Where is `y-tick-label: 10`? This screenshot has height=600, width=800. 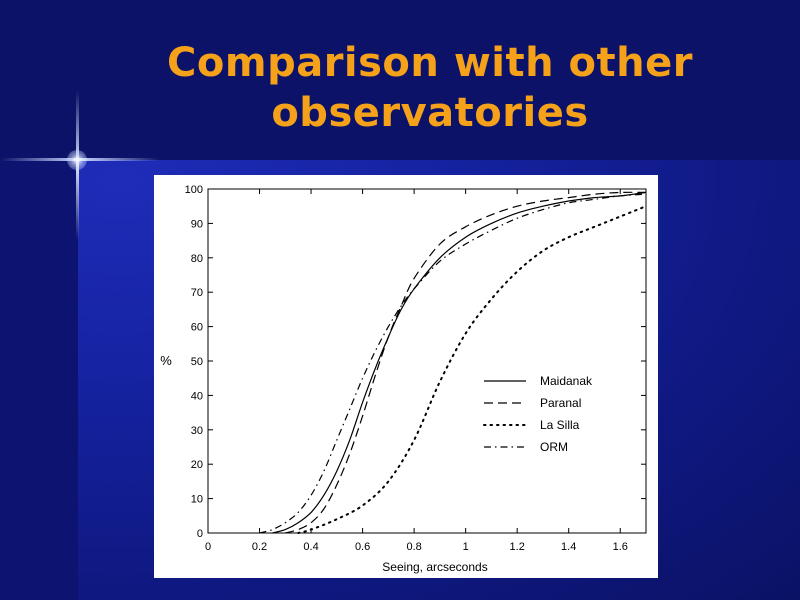
y-tick-label: 10 is located at coordinates (197, 500).